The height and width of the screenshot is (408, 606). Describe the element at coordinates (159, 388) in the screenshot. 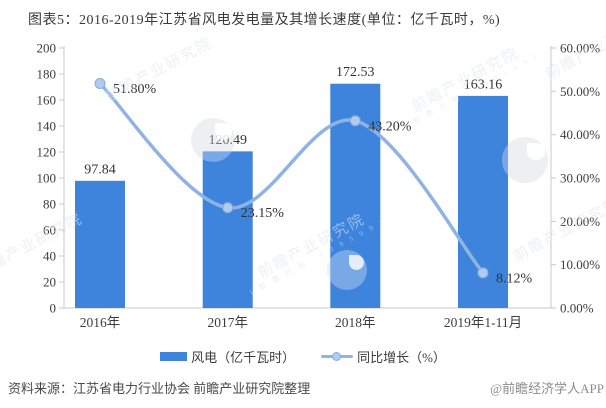

I see `source-note: 资料来源：江苏省电力行业协会 前瞻产业研究院整理` at that location.